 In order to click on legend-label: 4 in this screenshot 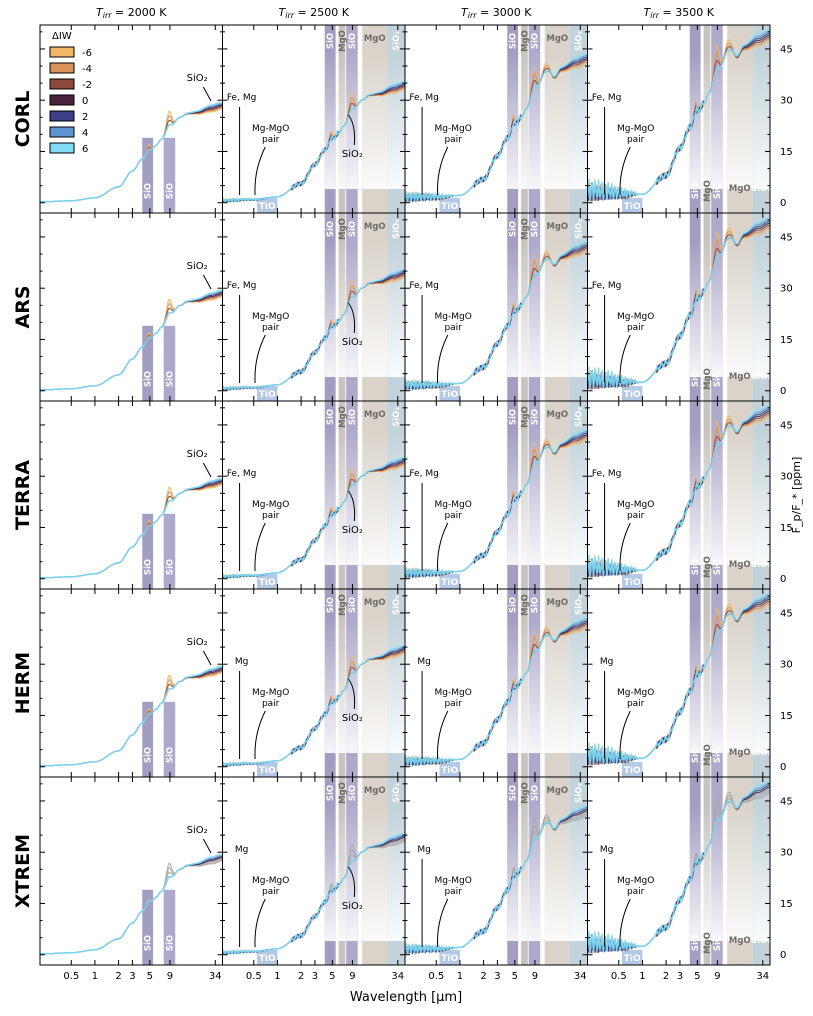, I will do `click(85, 133)`.